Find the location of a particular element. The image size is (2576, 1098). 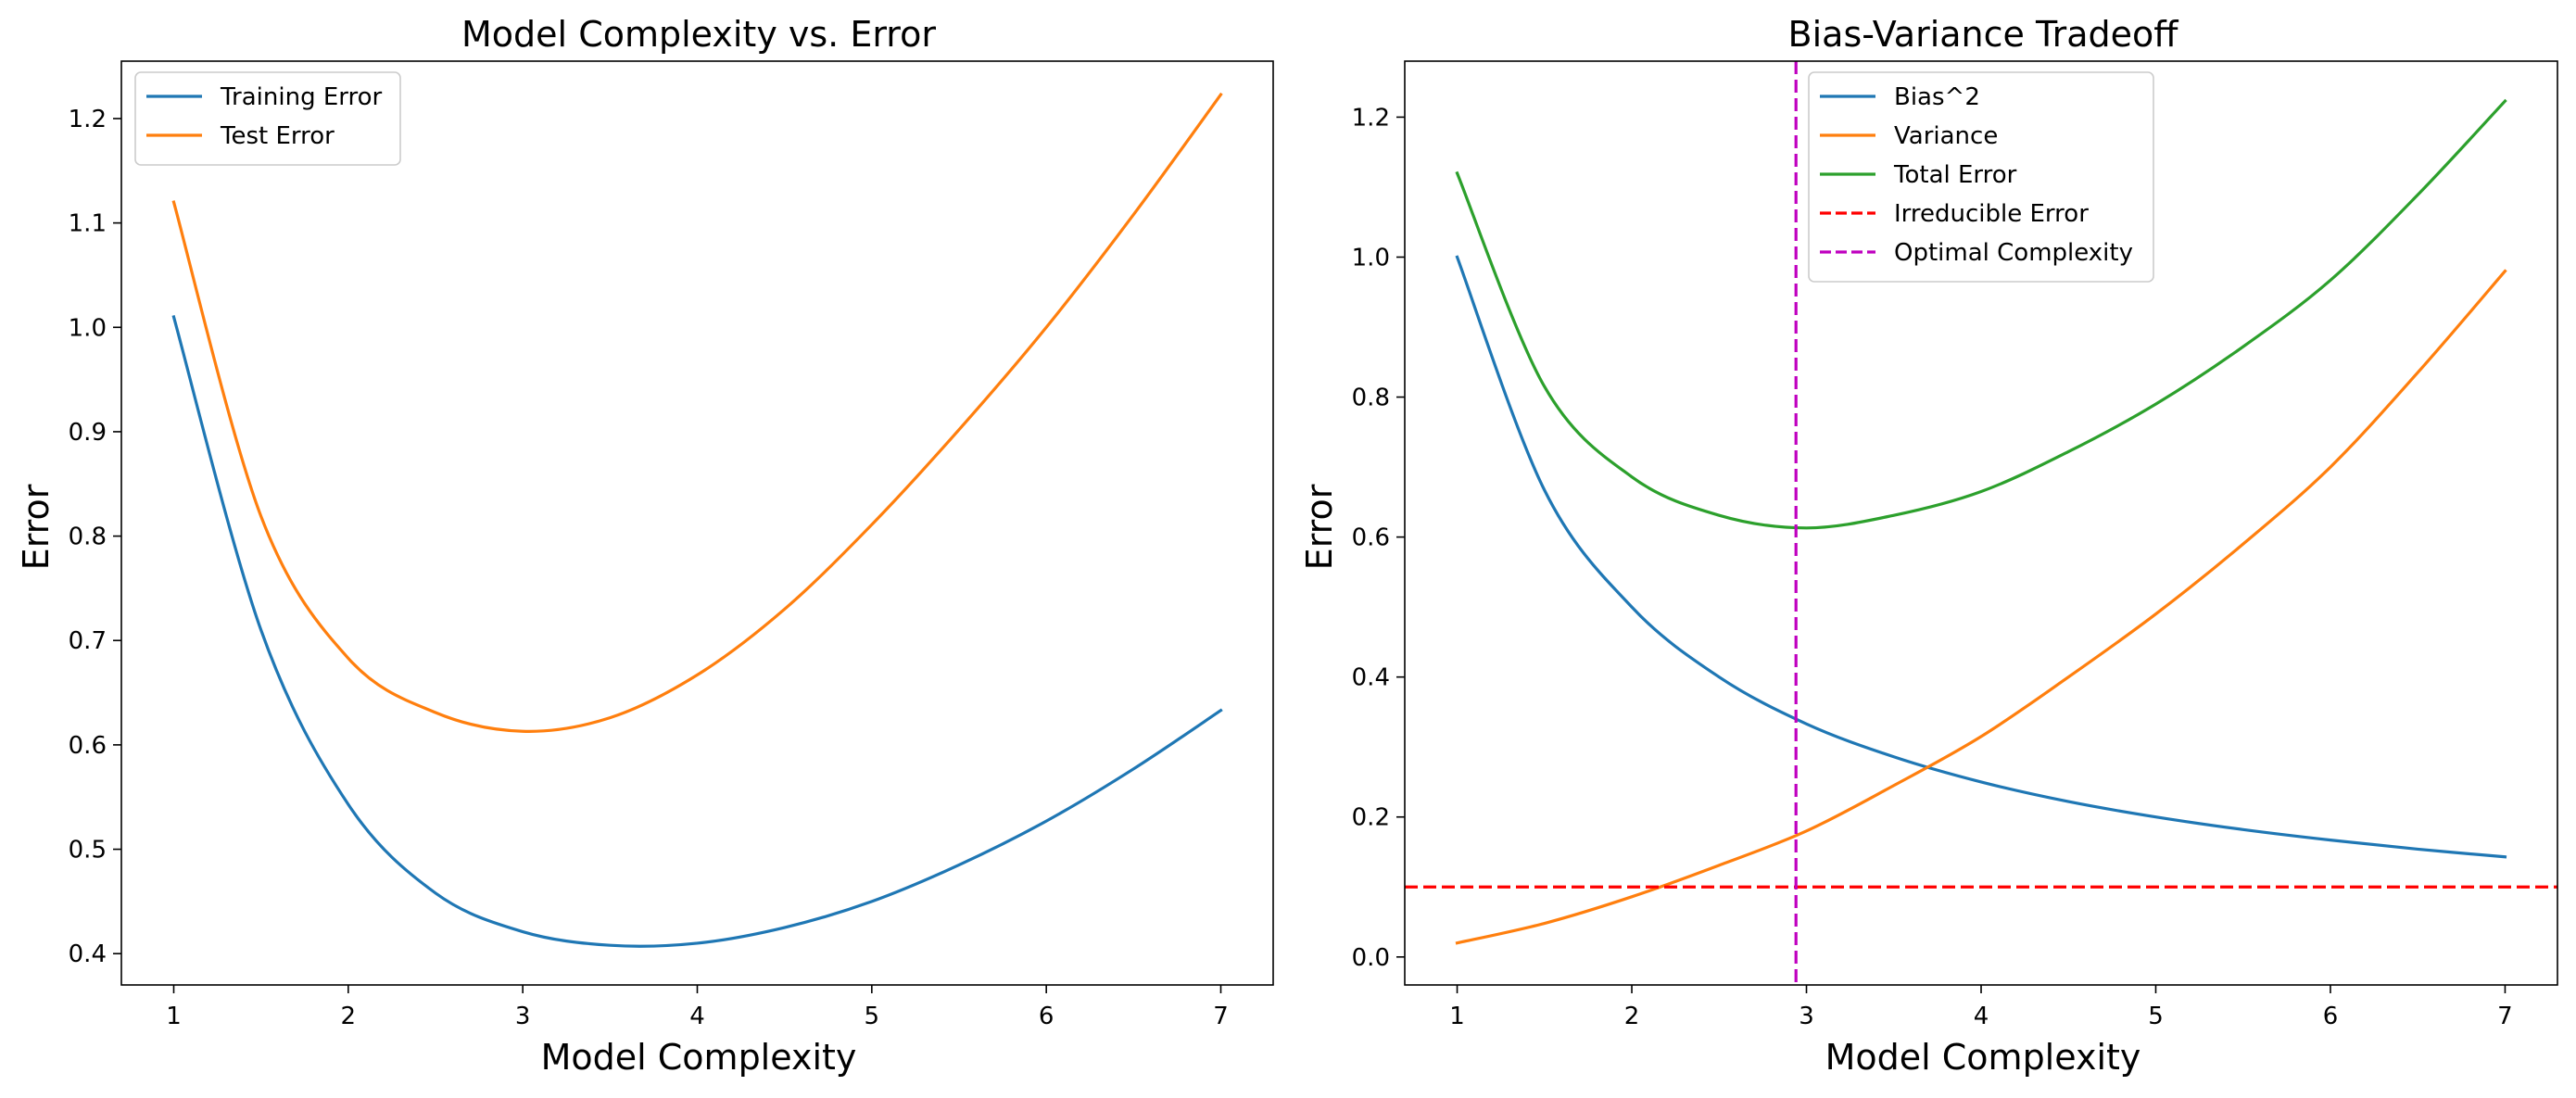

y-tick-label: 0.2 is located at coordinates (1371, 818).